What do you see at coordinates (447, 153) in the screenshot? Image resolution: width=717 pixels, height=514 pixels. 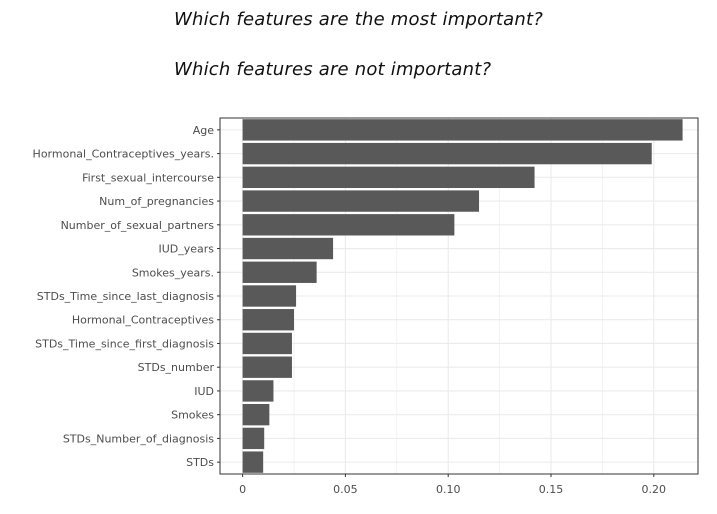 I see `bar-hormonal-contraceptives-years` at bounding box center [447, 153].